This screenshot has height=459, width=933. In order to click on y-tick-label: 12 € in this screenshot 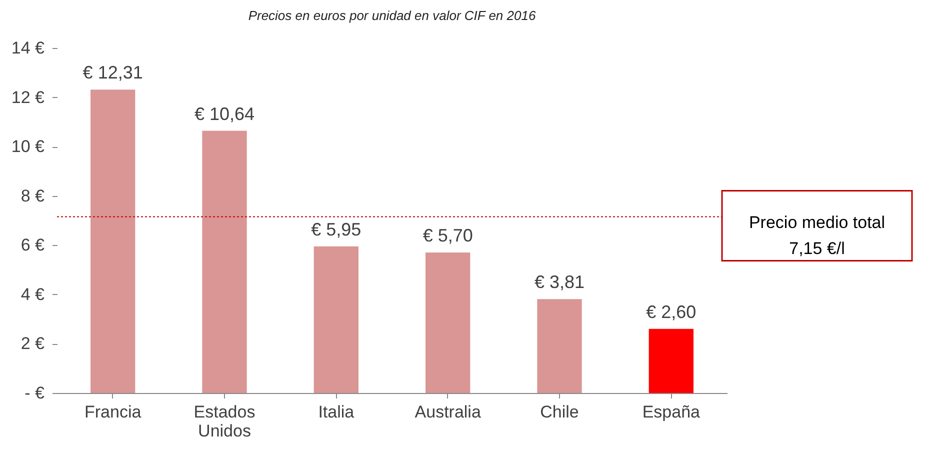, I will do `click(28, 97)`.